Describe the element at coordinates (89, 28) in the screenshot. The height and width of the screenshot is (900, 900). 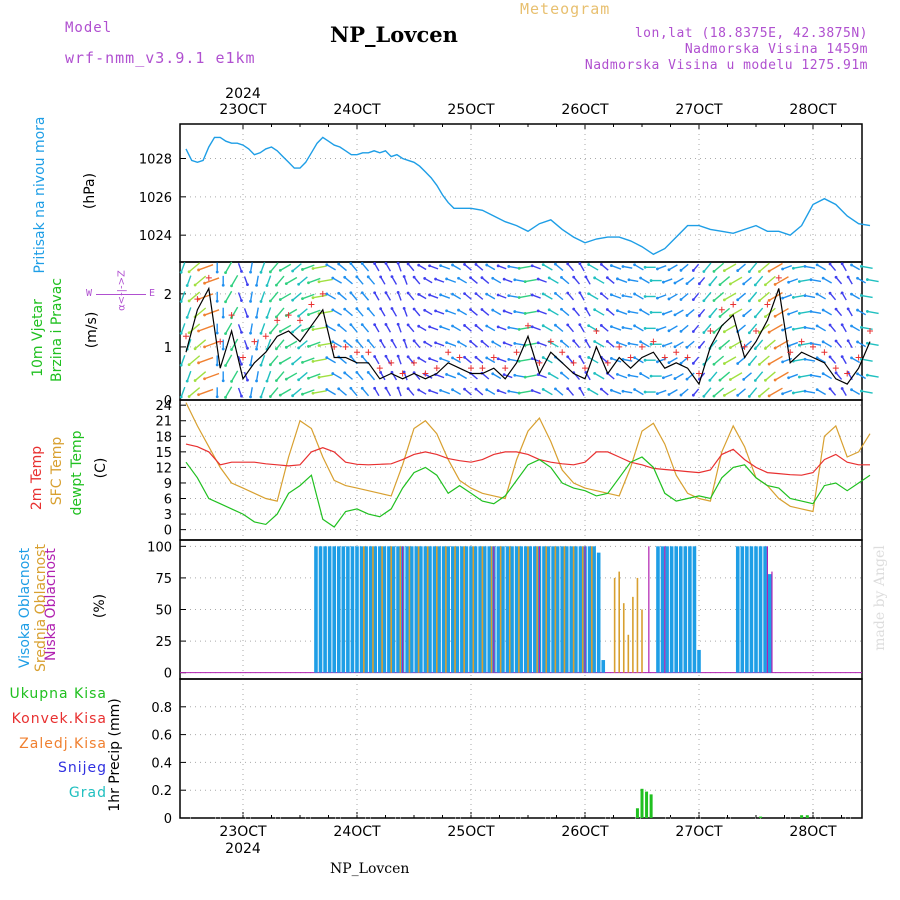
I see `model-label: Model` at that location.